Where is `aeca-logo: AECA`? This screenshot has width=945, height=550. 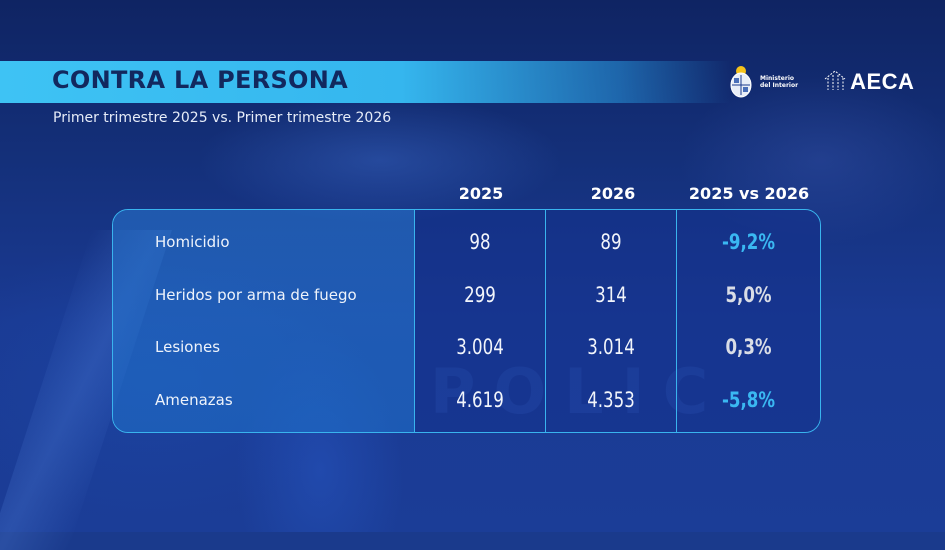
aeca-logo: AECA is located at coordinates (869, 82).